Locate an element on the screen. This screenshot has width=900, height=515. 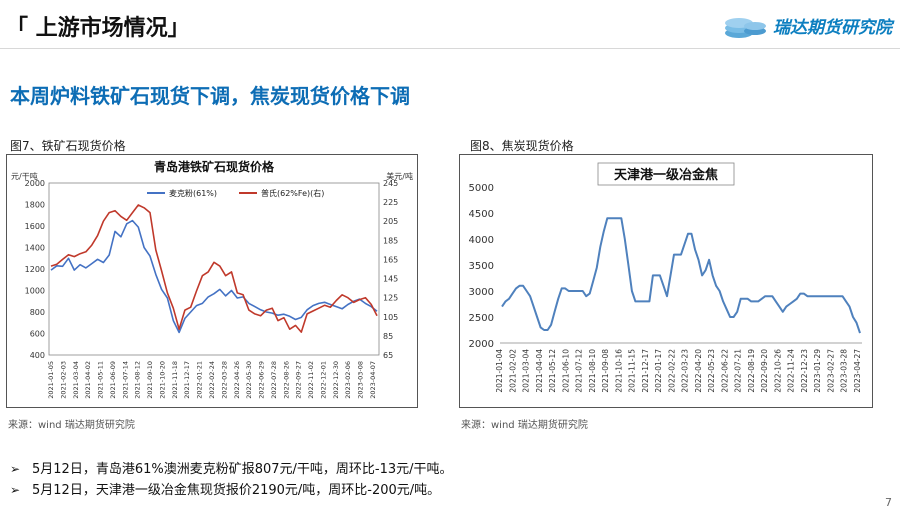
x-tick-label: 2021-10-16 is located at coordinates (618, 371).